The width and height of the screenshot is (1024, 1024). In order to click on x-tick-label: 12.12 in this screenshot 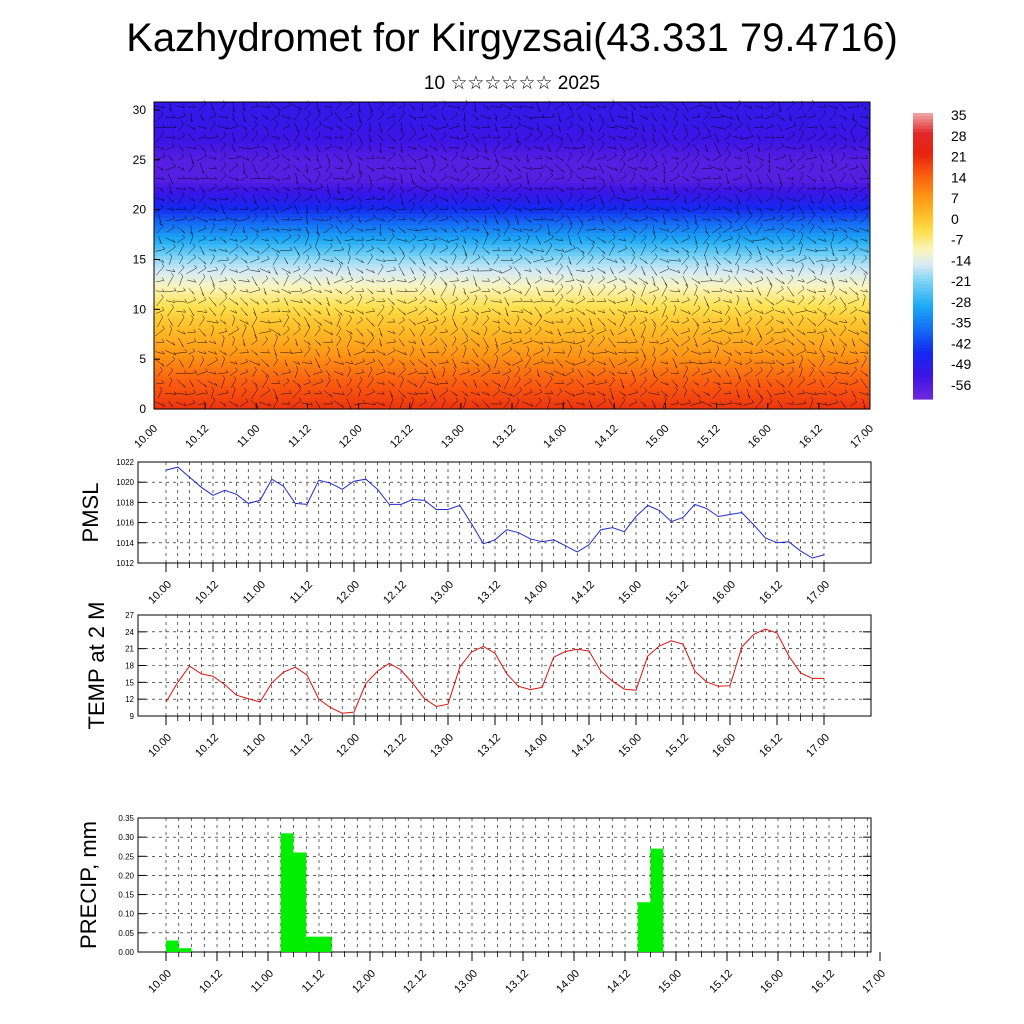, I will do `click(415, 982)`.